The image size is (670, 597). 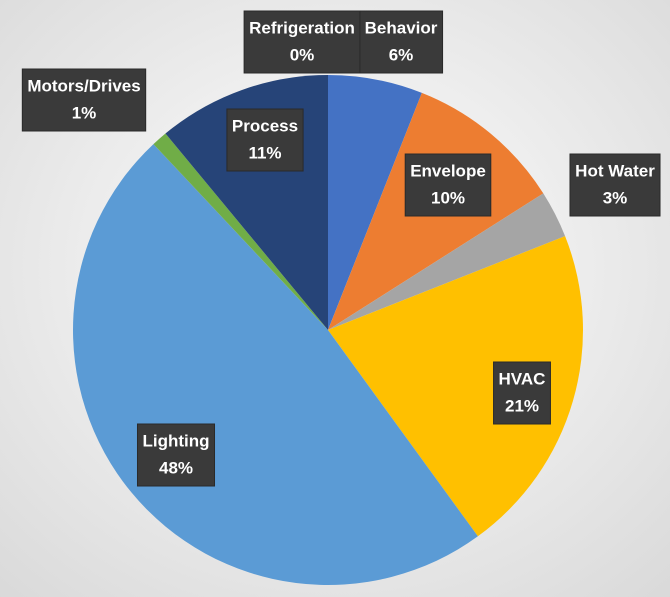 I want to click on label-value: 21%, so click(x=522, y=405).